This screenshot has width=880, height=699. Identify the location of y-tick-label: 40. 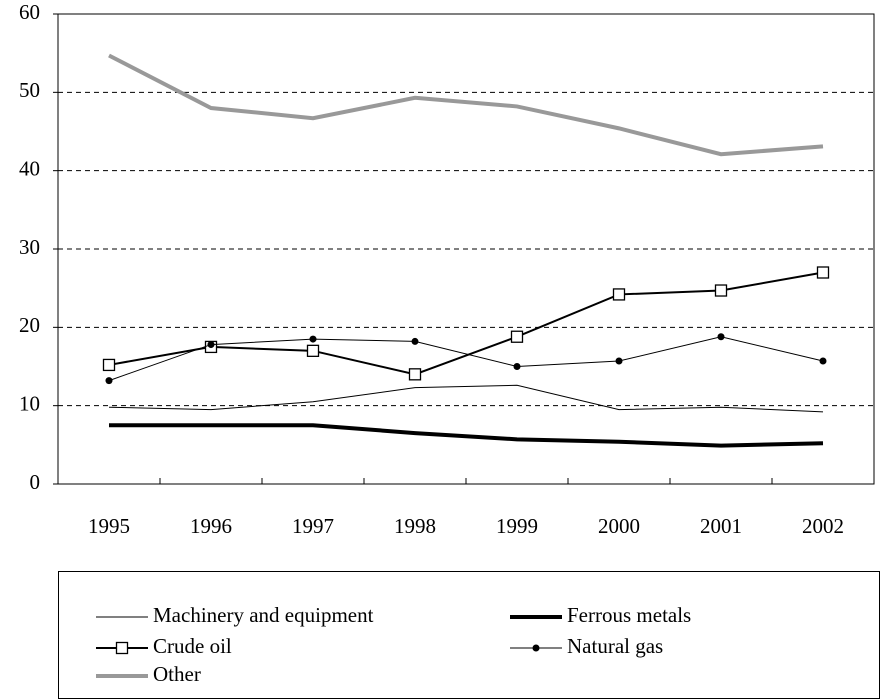
(29, 168).